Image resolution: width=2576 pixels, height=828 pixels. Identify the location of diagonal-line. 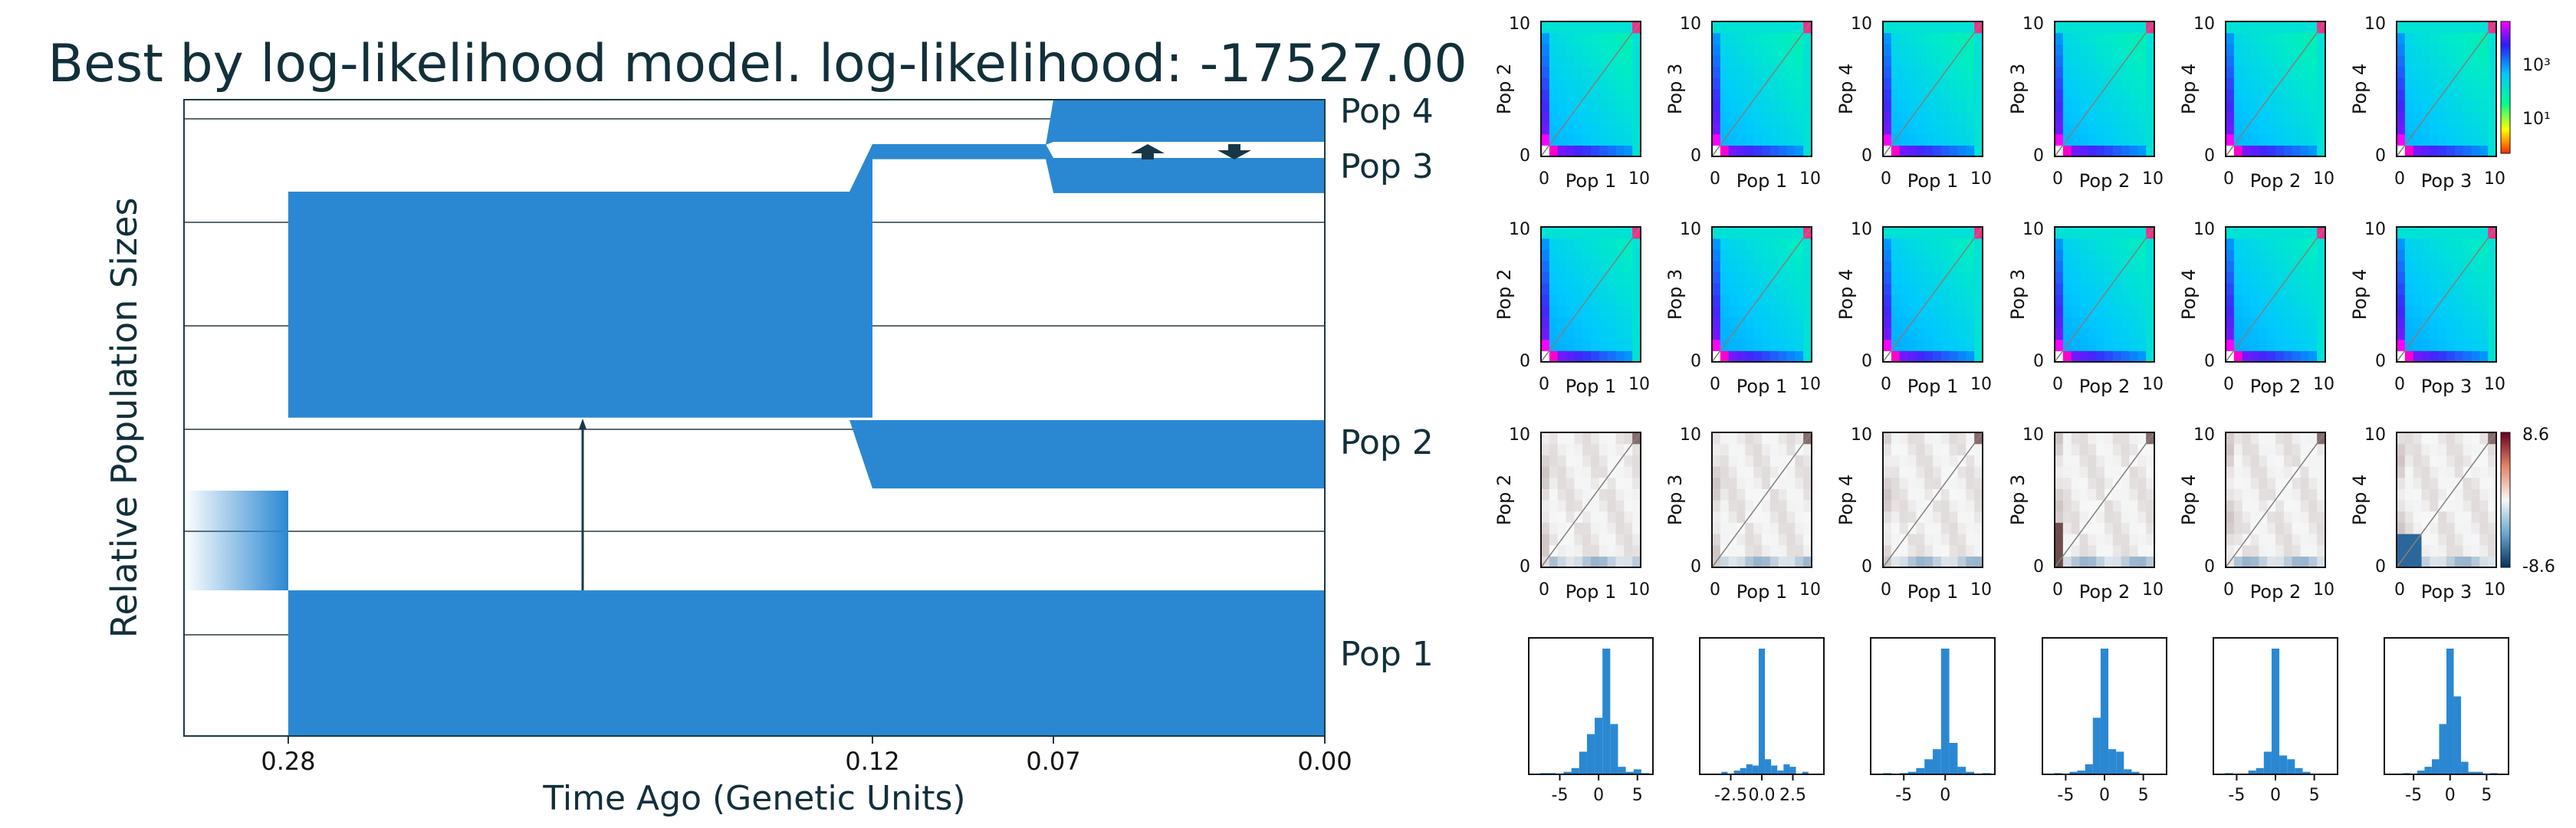
(2446, 294).